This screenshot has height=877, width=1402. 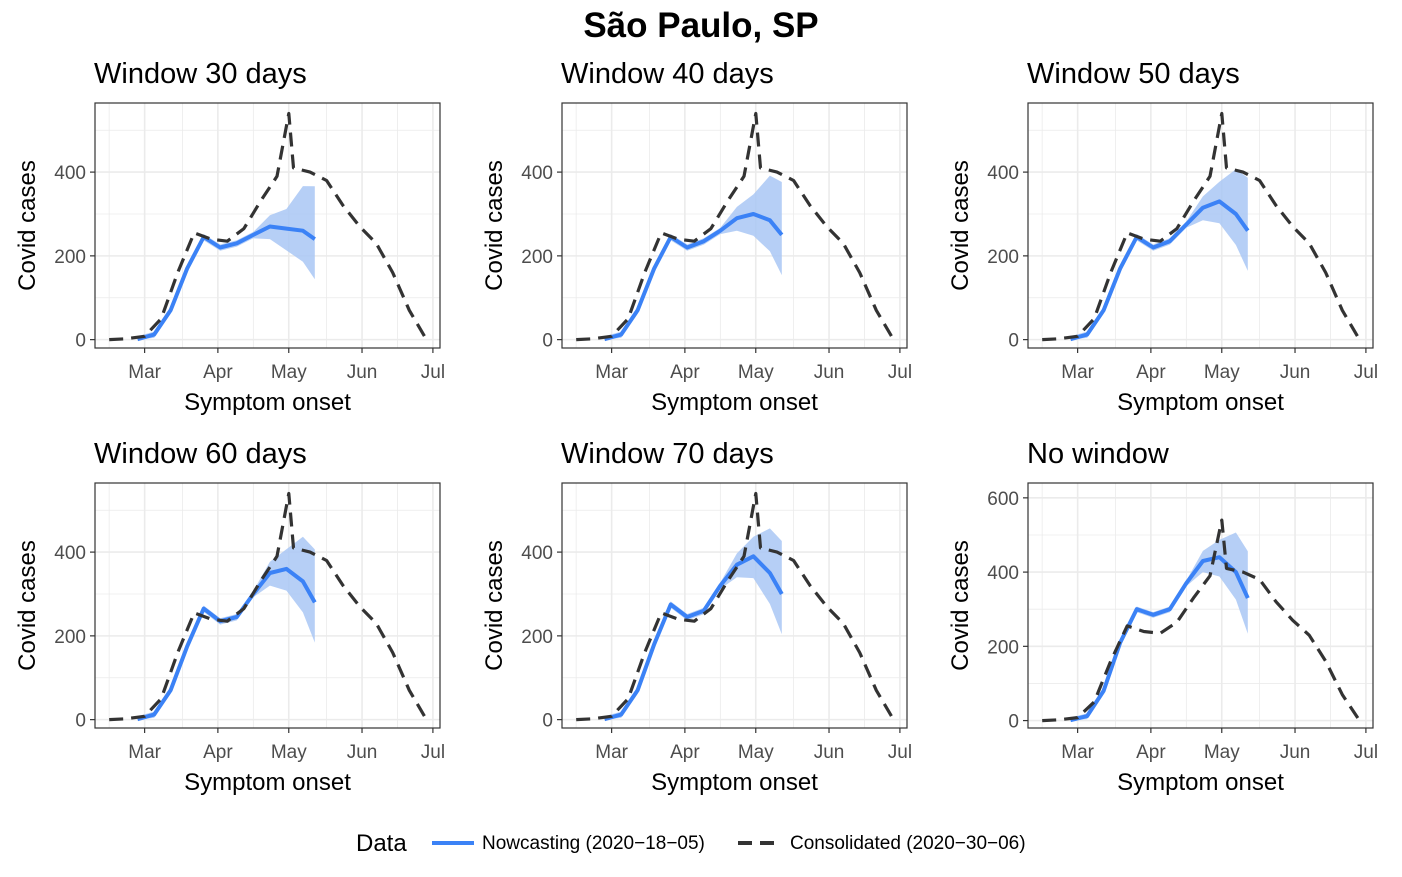 What do you see at coordinates (1133, 74) in the screenshot?
I see `panel-title: Window 50 days` at bounding box center [1133, 74].